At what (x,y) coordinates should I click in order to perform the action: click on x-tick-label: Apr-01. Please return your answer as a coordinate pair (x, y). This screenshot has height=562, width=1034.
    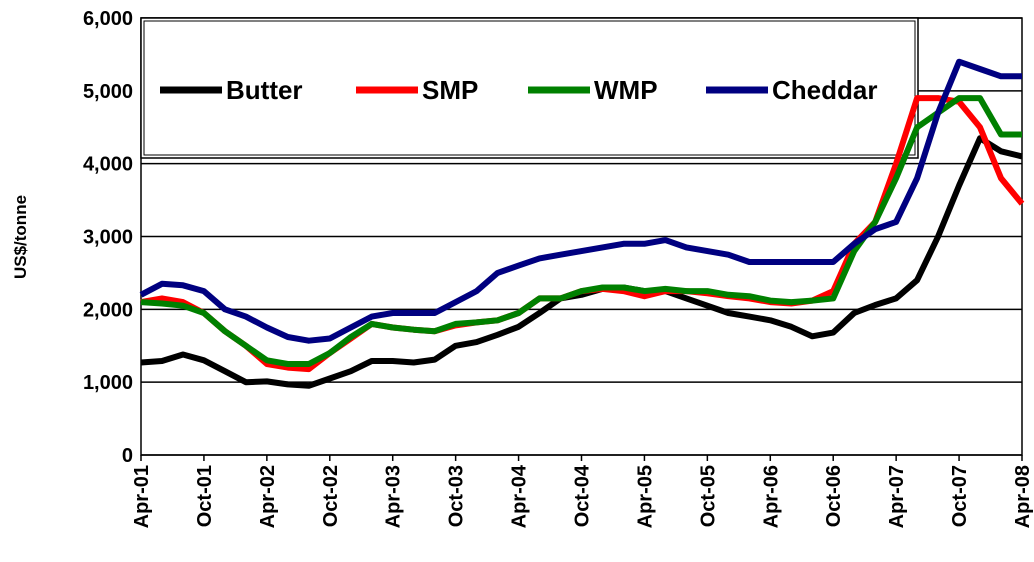
    Looking at the image, I should click on (142, 496).